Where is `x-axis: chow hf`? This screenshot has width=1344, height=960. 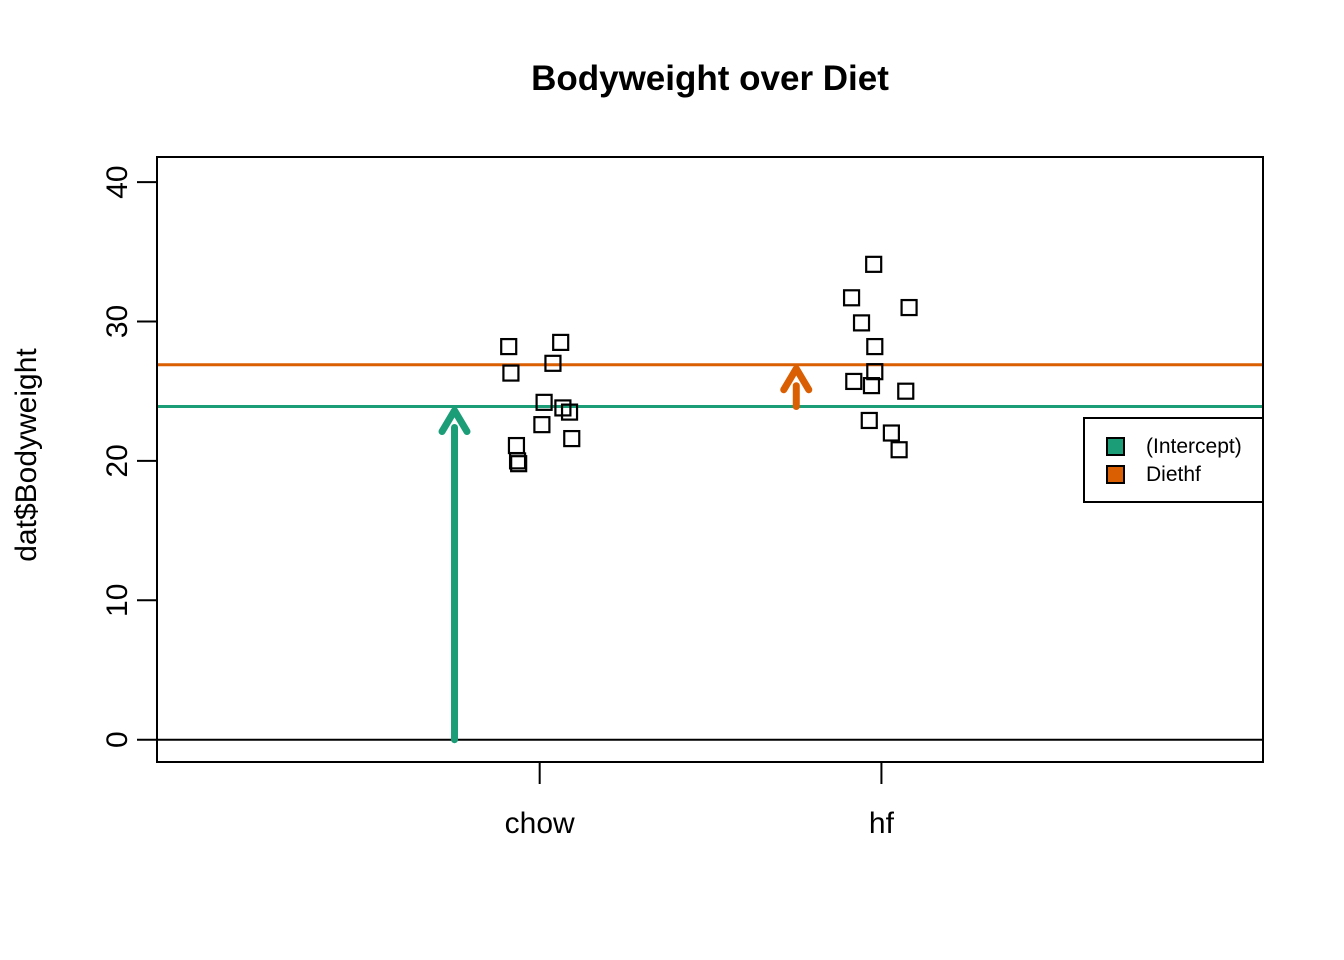
x-axis: chow hf is located at coordinates (700, 801).